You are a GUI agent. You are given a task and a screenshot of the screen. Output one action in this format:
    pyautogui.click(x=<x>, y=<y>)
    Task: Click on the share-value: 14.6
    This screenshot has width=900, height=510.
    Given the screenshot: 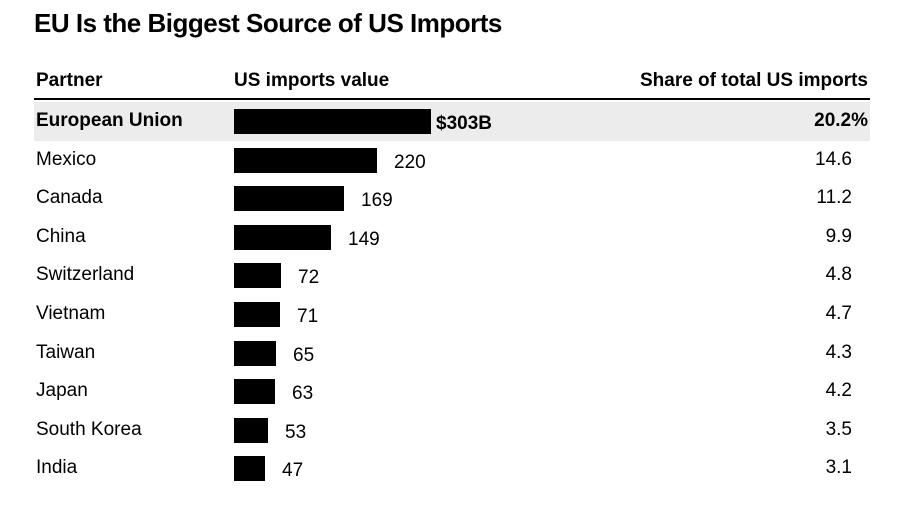 What is the action you would take?
    pyautogui.click(x=833, y=159)
    